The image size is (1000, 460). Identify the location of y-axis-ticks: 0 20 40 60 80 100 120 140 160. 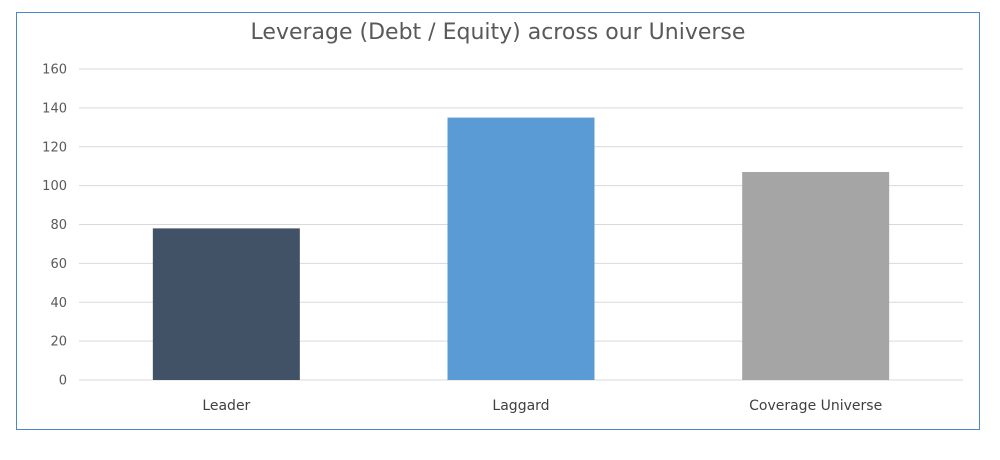
(54, 226).